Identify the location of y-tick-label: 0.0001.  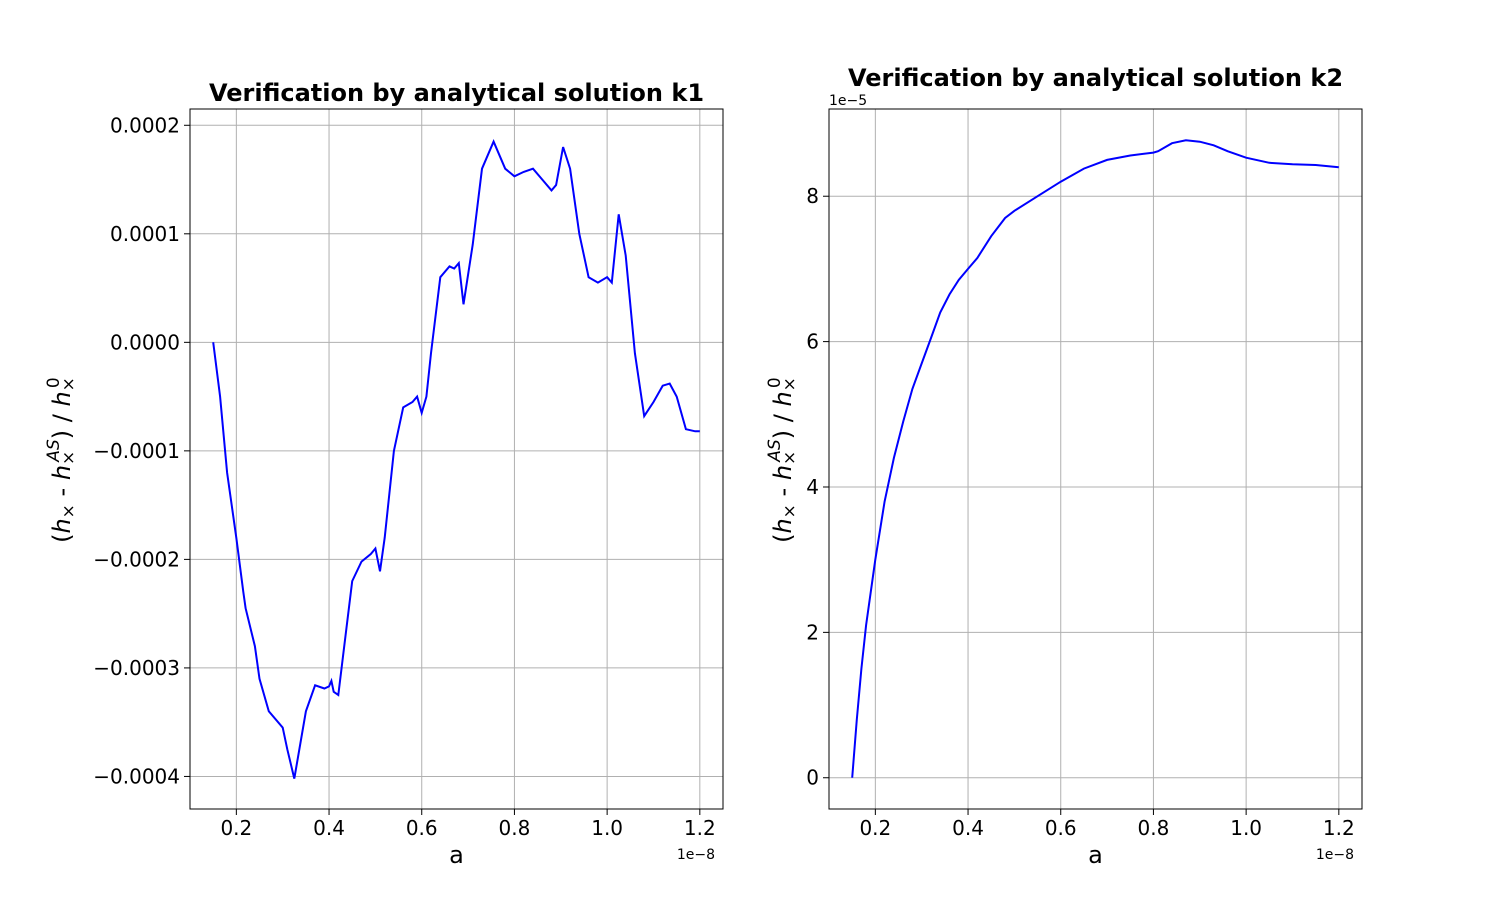
(145, 234).